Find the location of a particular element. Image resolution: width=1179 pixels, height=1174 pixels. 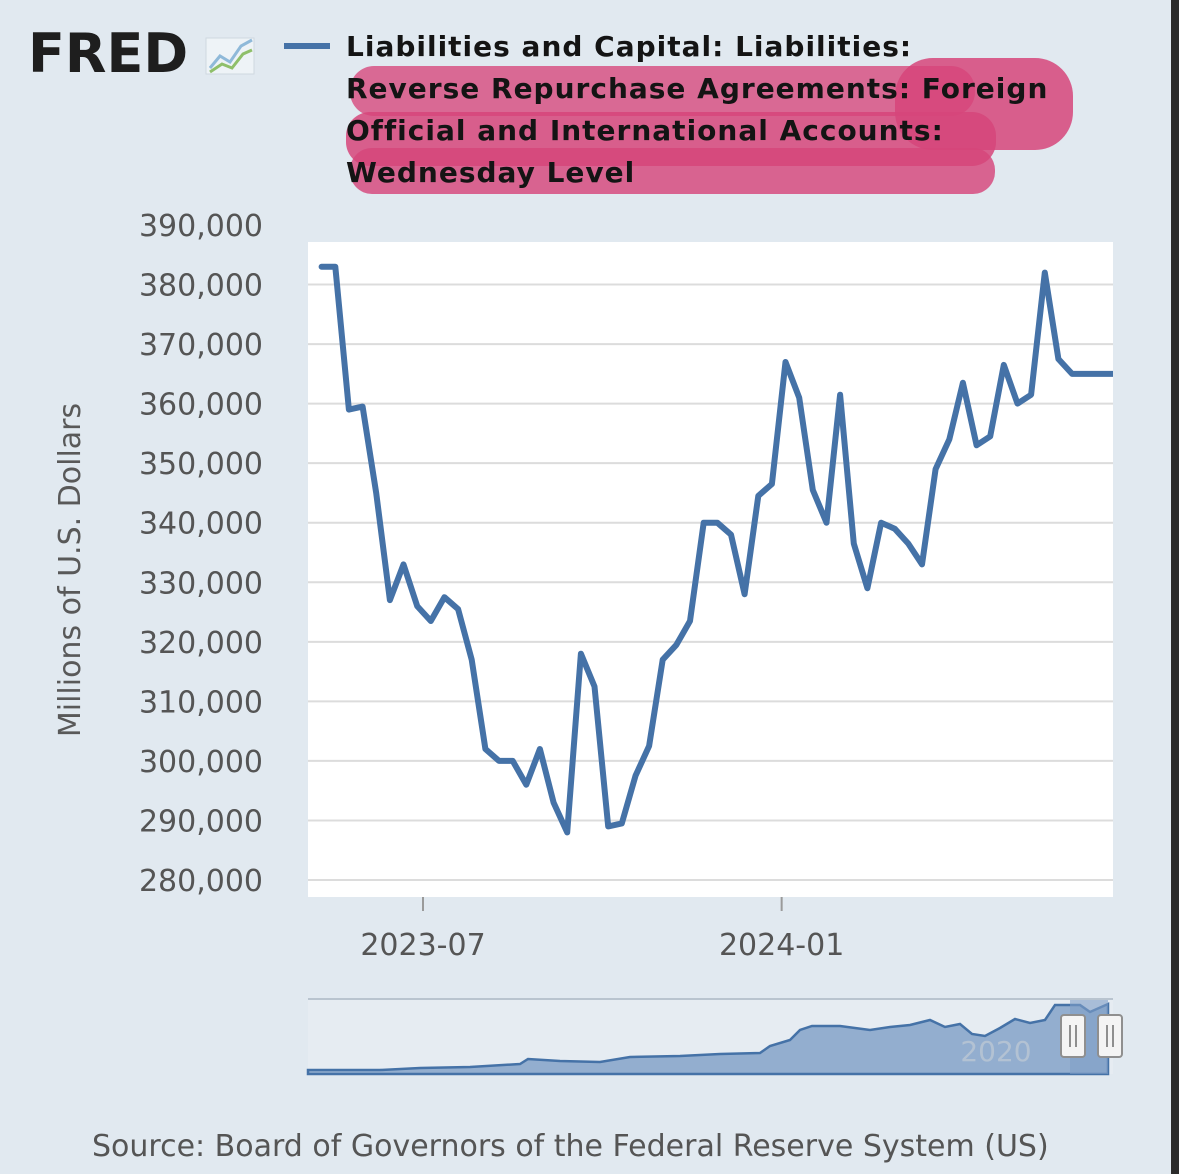

navigator-year-label: 2020 is located at coordinates (995, 1051).